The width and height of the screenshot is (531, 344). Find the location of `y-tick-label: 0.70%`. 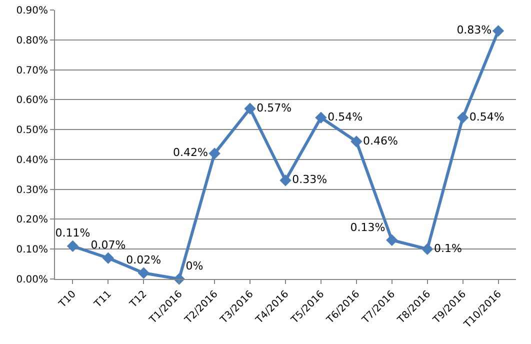

y-tick-label: 0.70% is located at coordinates (32, 70).